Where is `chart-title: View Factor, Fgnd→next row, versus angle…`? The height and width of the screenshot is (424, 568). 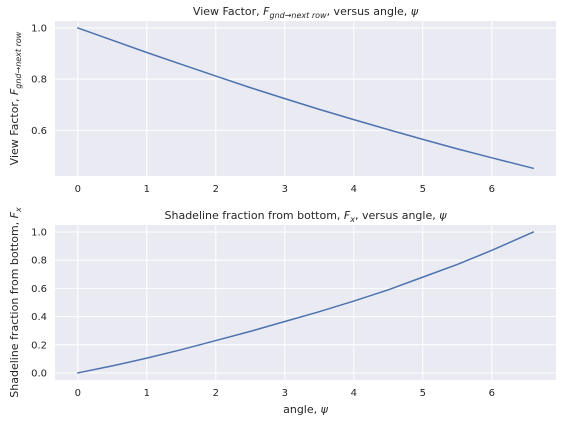
chart-title: View Factor, Fgnd→next row, versus angle… is located at coordinates (306, 12).